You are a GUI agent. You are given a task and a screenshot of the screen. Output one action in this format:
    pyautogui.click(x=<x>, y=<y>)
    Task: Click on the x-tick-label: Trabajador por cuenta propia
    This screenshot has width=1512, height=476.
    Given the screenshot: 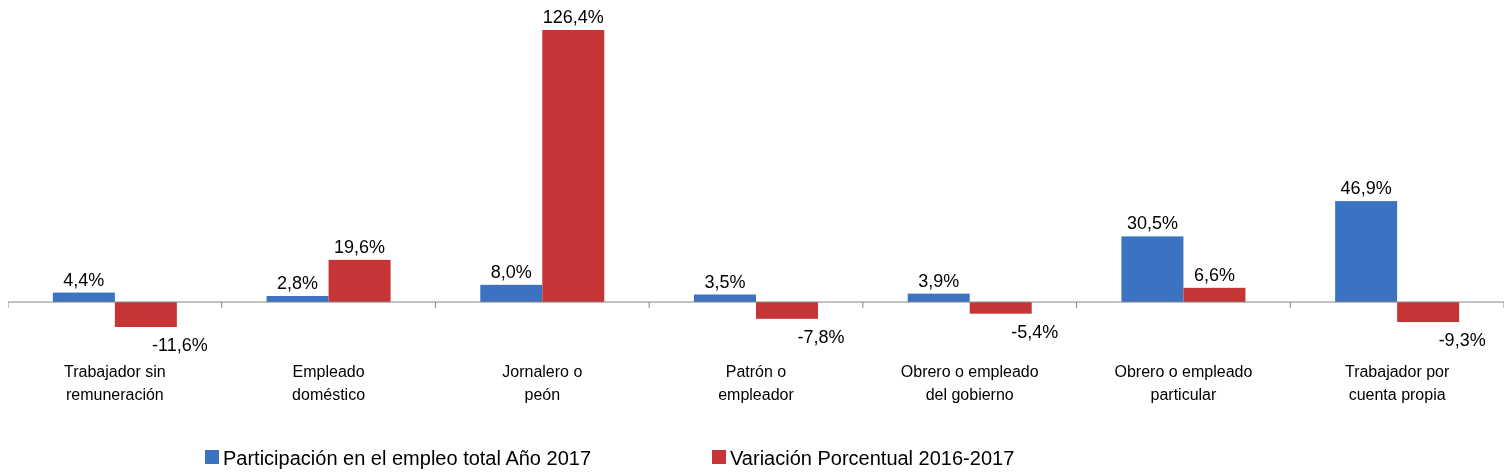 What is the action you would take?
    pyautogui.click(x=1397, y=383)
    